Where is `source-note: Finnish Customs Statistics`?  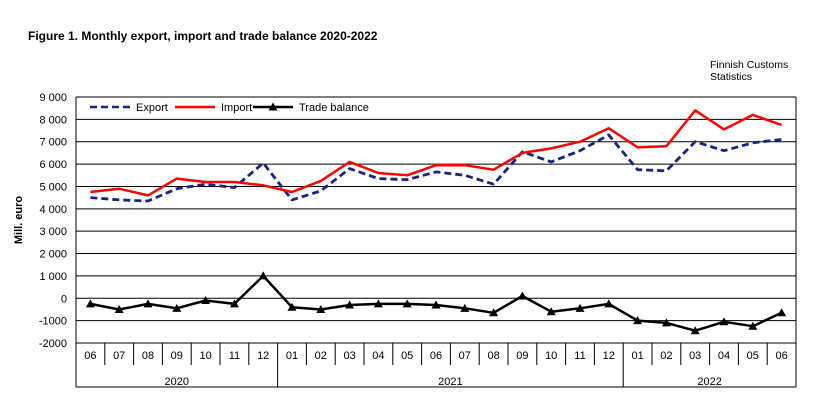 source-note: Finnish Customs Statistics is located at coordinates (765, 71).